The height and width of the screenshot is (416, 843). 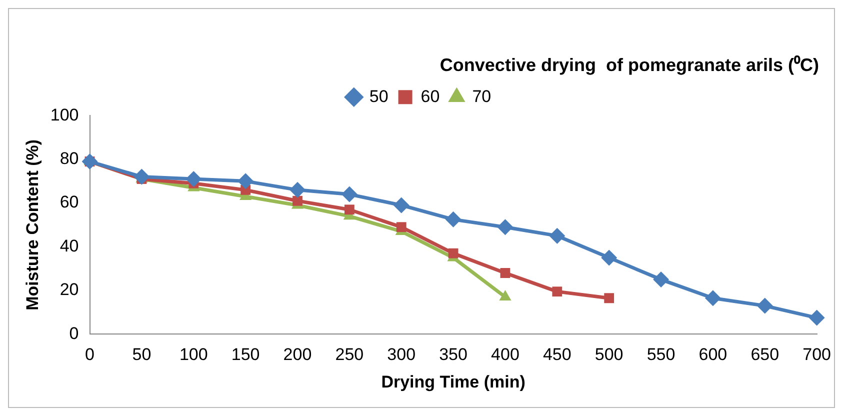 What do you see at coordinates (817, 354) in the screenshot?
I see `x-tick-label: 700` at bounding box center [817, 354].